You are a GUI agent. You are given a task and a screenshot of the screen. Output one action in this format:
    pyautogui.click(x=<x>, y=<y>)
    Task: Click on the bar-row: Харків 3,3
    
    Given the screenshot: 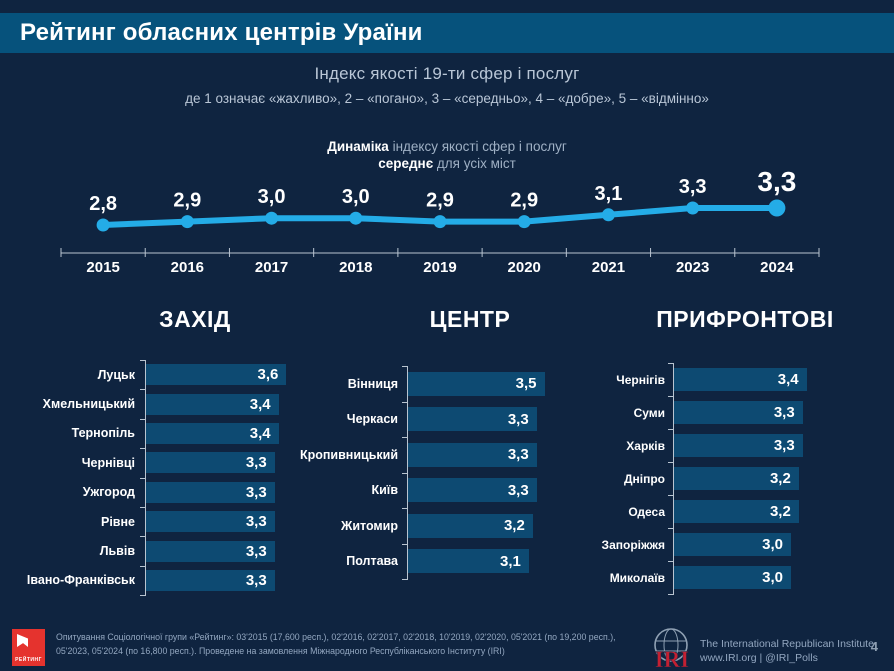 What is the action you would take?
    pyautogui.click(x=735, y=445)
    